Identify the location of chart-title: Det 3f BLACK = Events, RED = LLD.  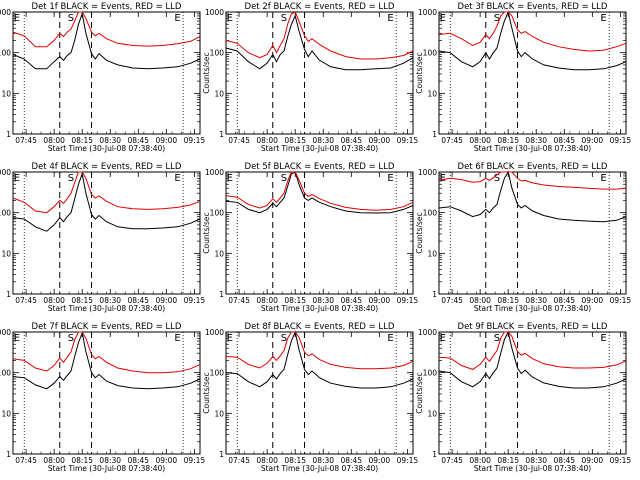
(533, 7).